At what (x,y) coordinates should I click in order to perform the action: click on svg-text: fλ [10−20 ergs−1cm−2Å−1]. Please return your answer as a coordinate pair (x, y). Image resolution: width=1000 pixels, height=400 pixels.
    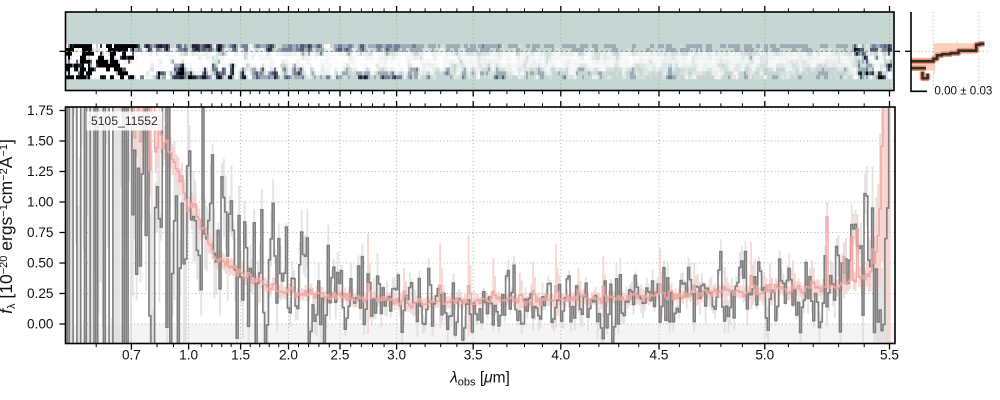
    Looking at the image, I should click on (9, 226).